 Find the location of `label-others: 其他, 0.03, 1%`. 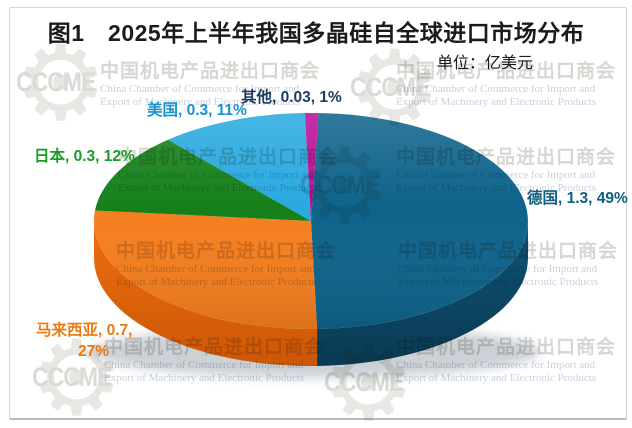

label-others: 其他, 0.03, 1% is located at coordinates (291, 97).